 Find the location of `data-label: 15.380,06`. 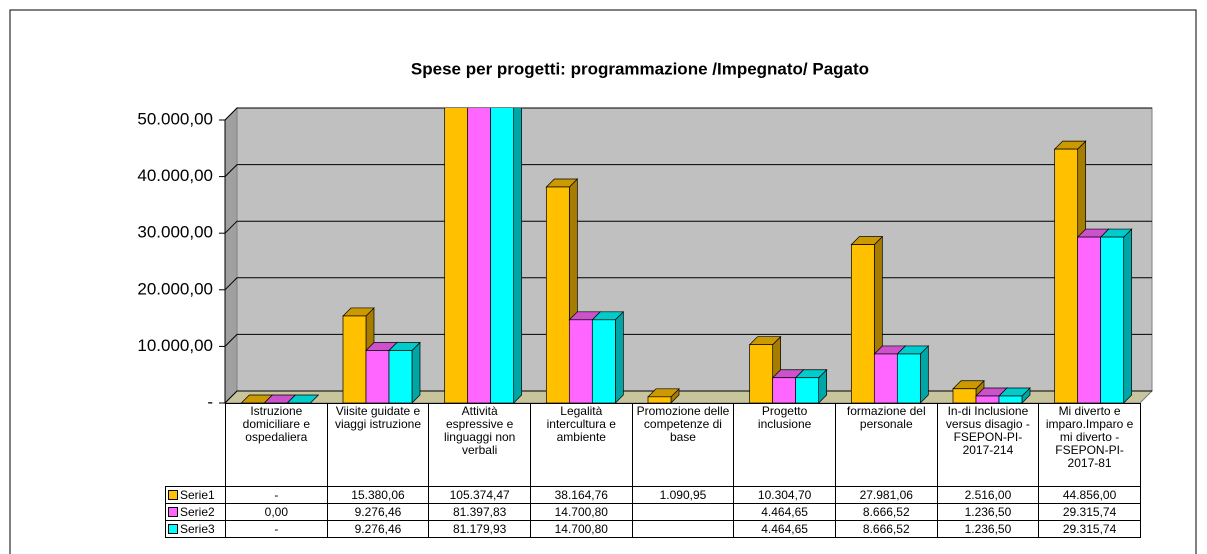

data-label: 15.380,06 is located at coordinates (378, 495).